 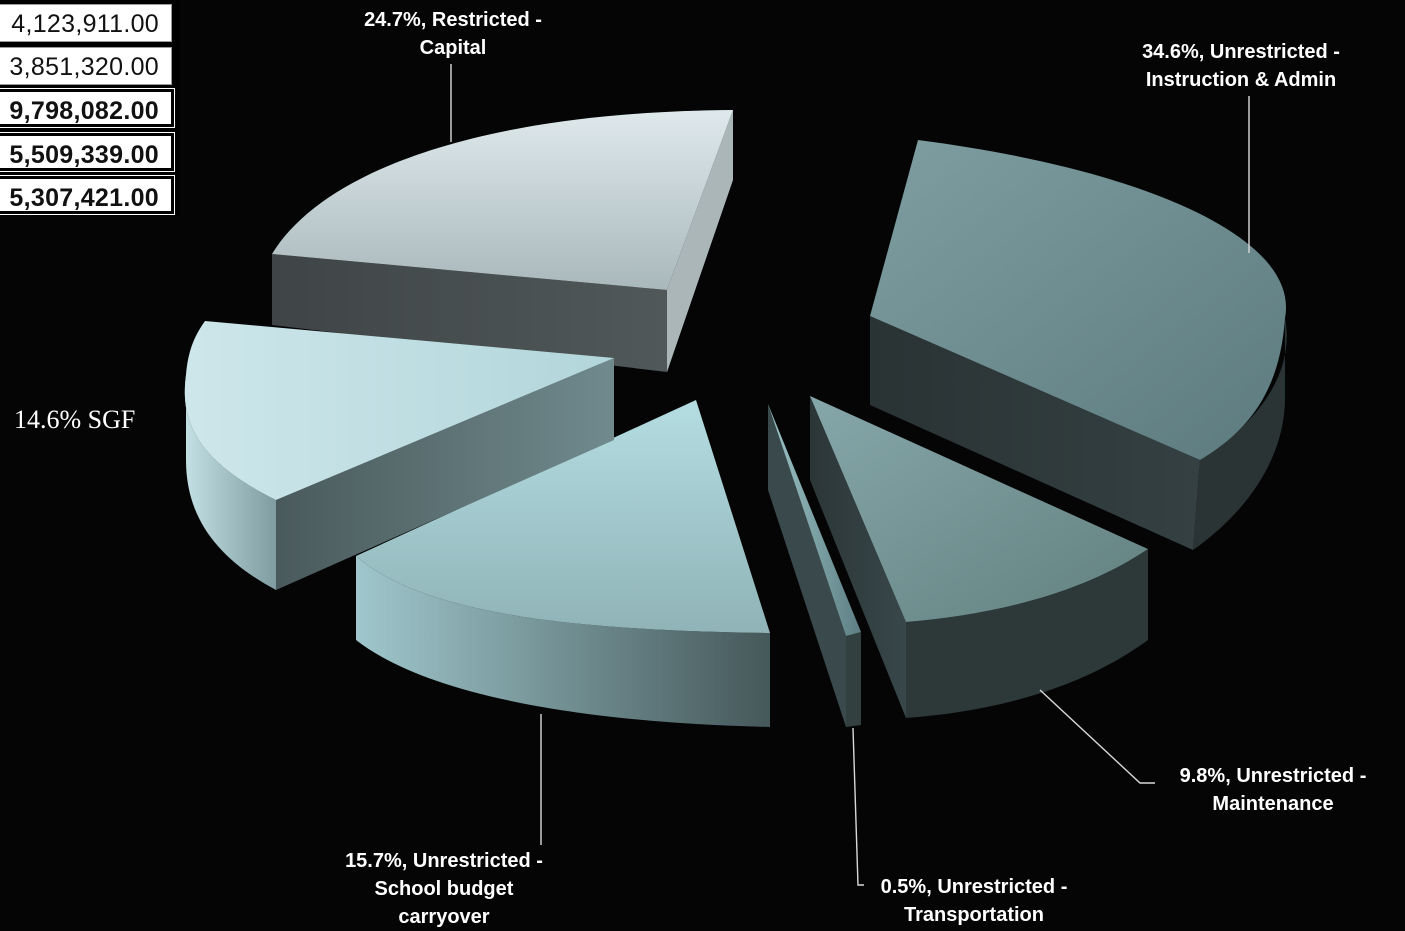 What do you see at coordinates (974, 901) in the screenshot?
I see `data-label-transportation: 0.5%, Unrestricted - Transportation` at bounding box center [974, 901].